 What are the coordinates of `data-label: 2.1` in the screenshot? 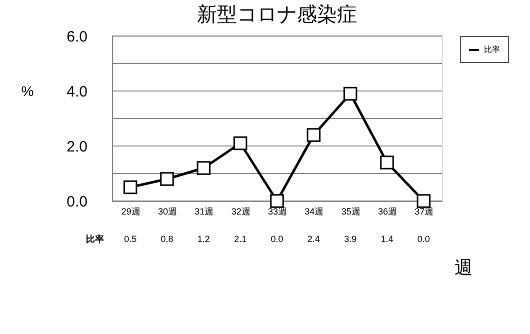 It's located at (240, 239).